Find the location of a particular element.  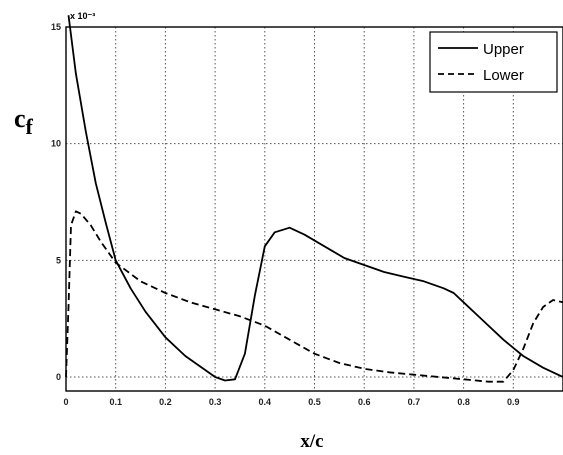

legend-upper-label: Upper is located at coordinates (503, 49).